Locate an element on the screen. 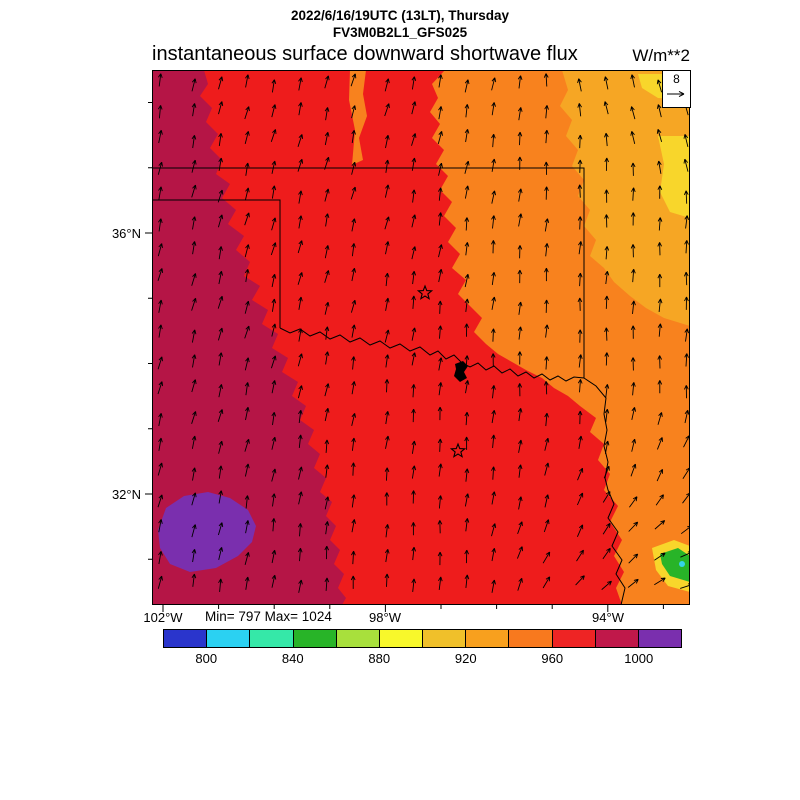 The height and width of the screenshot is (800, 800). colorbar-tick-label: 960 is located at coordinates (552, 658).